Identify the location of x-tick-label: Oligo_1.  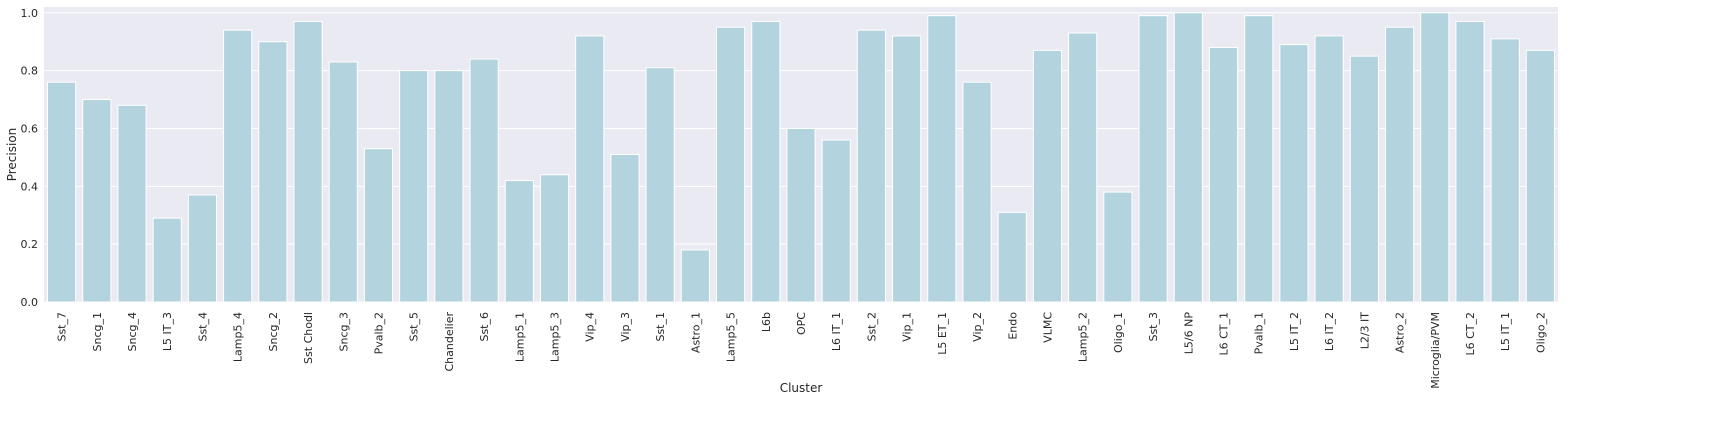
(1118, 332).